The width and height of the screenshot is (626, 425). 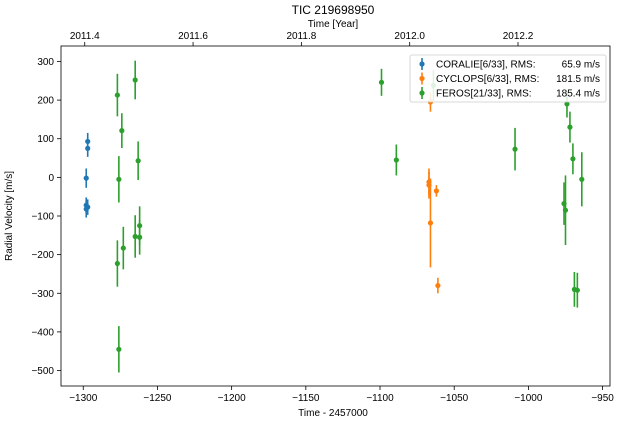 What do you see at coordinates (380, 398) in the screenshot?
I see `x-tick-label: −1100` at bounding box center [380, 398].